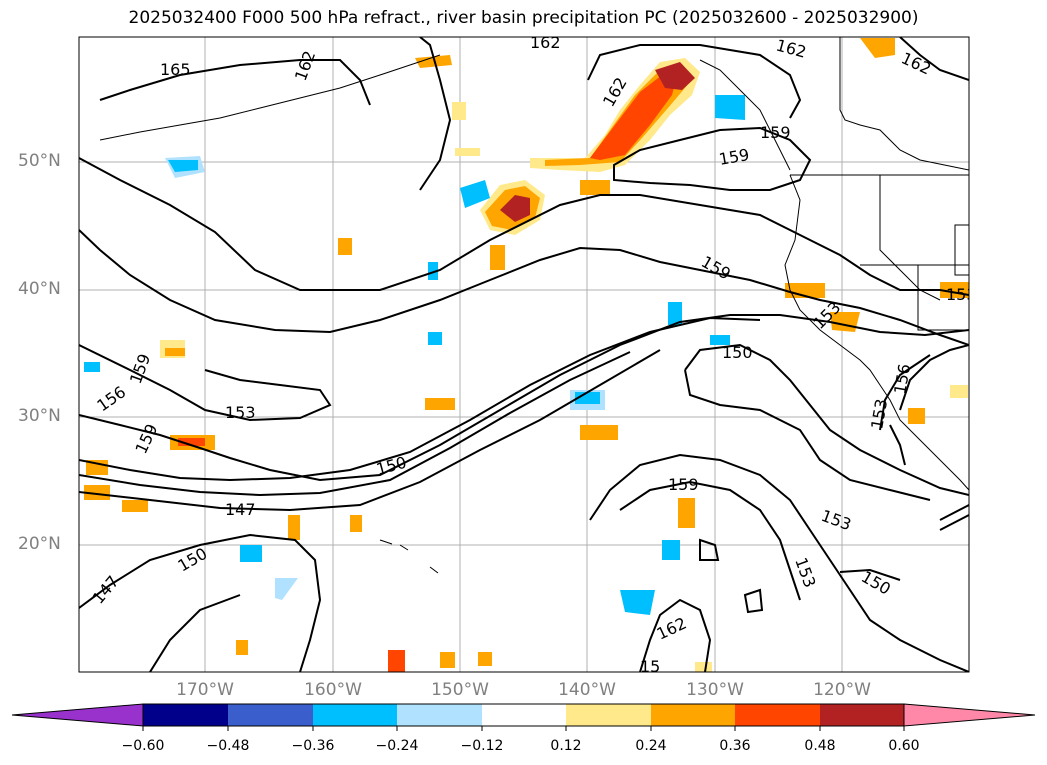 Image resolution: width=1047 pixels, height=765 pixels. What do you see at coordinates (39, 416) in the screenshot?
I see `lat-label-30n: 30°N` at bounding box center [39, 416].